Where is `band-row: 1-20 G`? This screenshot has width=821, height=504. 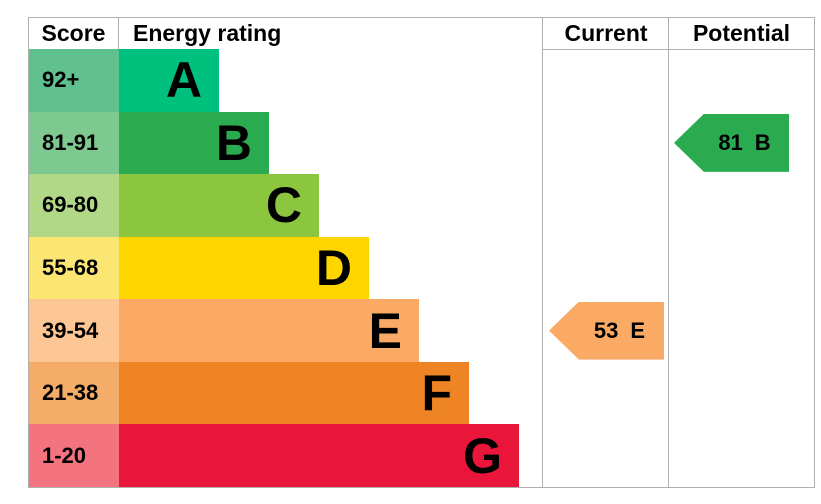 band-row: 1-20 G is located at coordinates (285, 456).